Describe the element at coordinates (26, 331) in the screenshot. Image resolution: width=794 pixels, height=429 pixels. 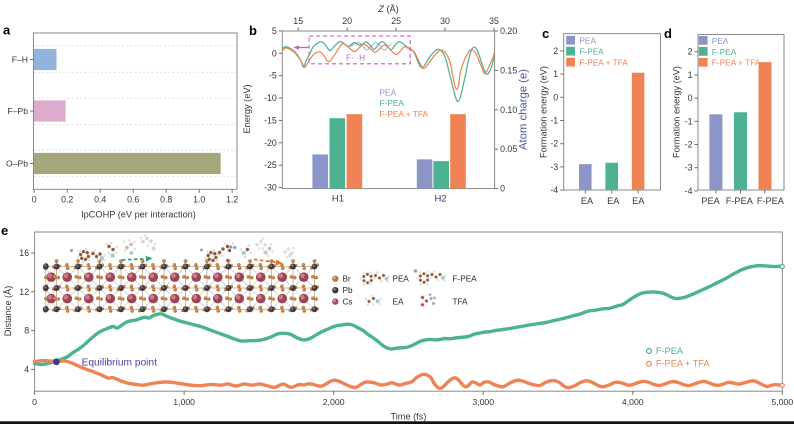
I see `svg-text: 8` at that location.